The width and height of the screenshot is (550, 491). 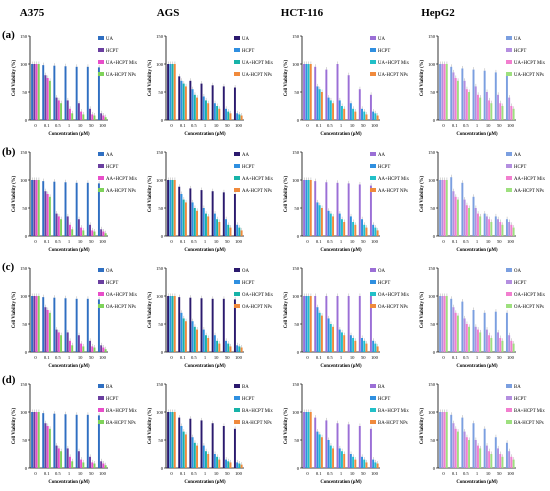 I want to click on legend-entry: AA+HCPT Mix, so click(x=258, y=179).